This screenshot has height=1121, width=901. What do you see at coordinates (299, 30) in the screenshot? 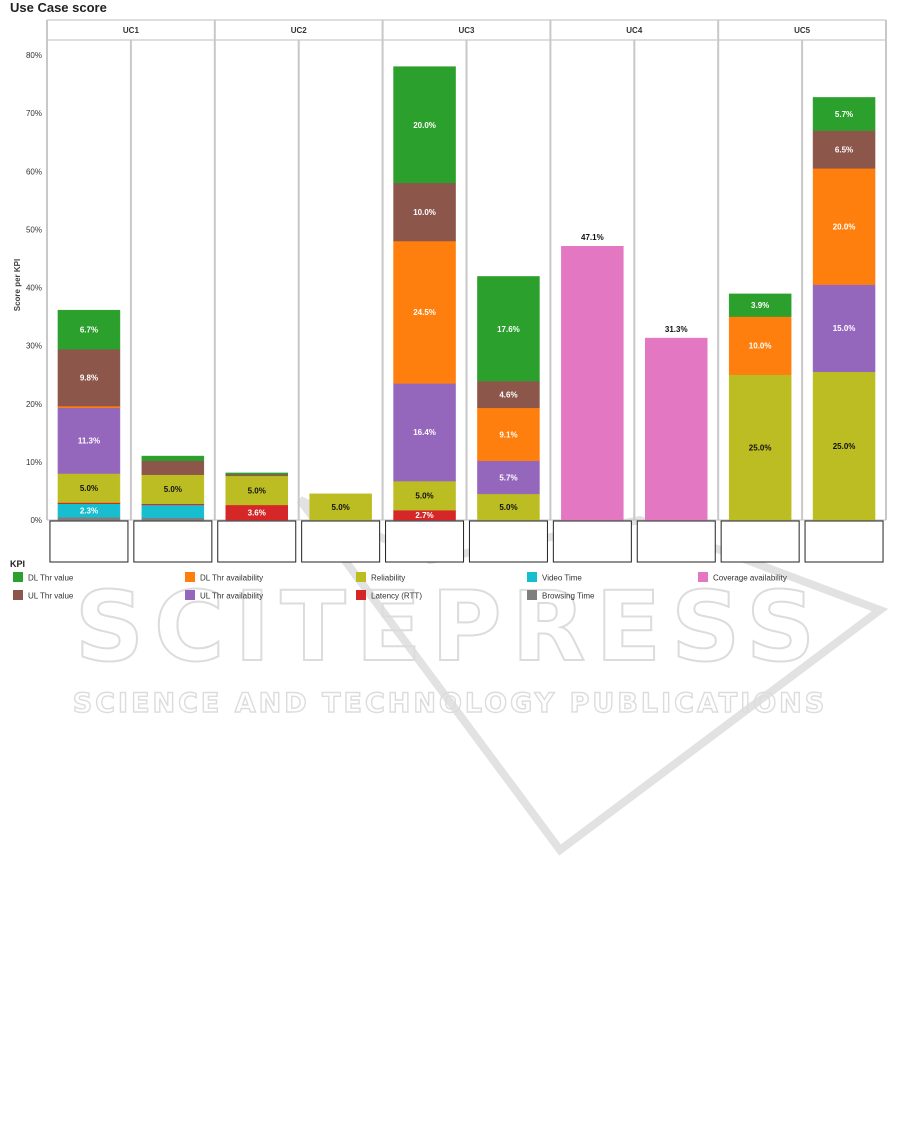
I see `panel-label: UC2` at bounding box center [299, 30].